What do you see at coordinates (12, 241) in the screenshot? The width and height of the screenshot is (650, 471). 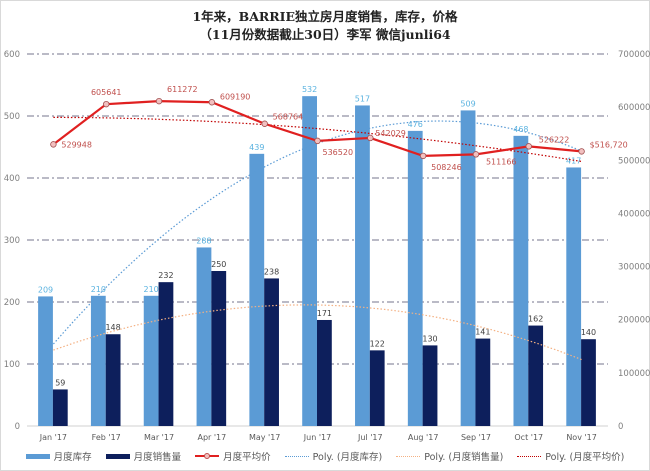 I see `left-axis-tick-label: 300` at bounding box center [12, 241].